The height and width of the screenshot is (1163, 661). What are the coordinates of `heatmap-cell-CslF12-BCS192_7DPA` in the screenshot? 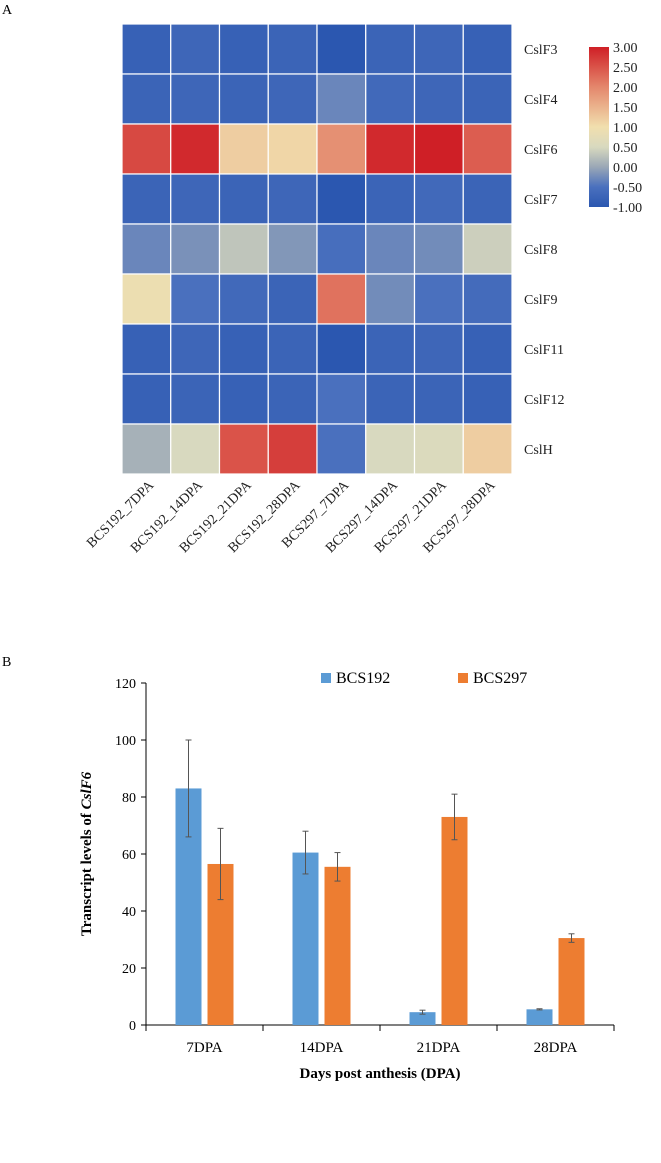 It's located at (146, 399).